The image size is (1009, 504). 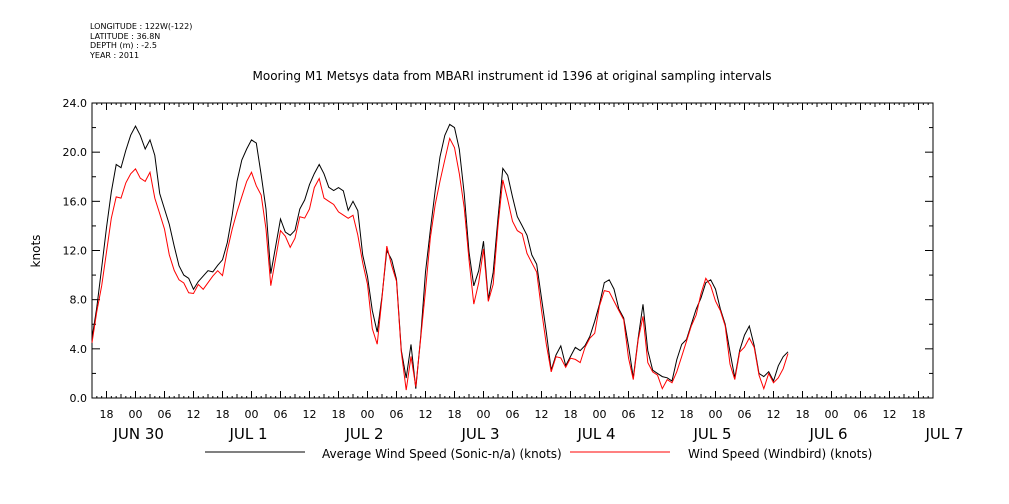 I want to click on depth-label: DEPTH (m) : -2.5, so click(x=123, y=45).